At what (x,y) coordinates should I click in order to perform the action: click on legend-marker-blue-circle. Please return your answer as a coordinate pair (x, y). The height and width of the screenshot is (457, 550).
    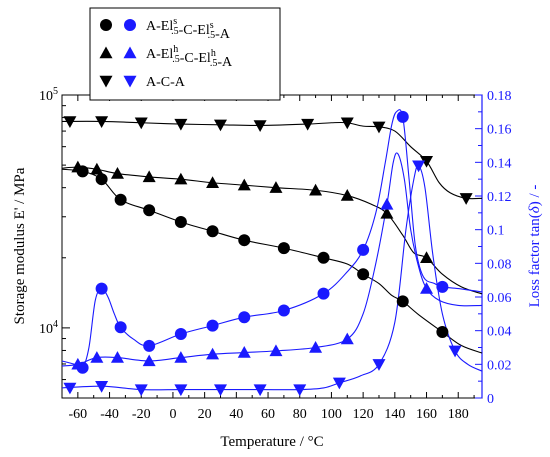
    Looking at the image, I should click on (130, 25).